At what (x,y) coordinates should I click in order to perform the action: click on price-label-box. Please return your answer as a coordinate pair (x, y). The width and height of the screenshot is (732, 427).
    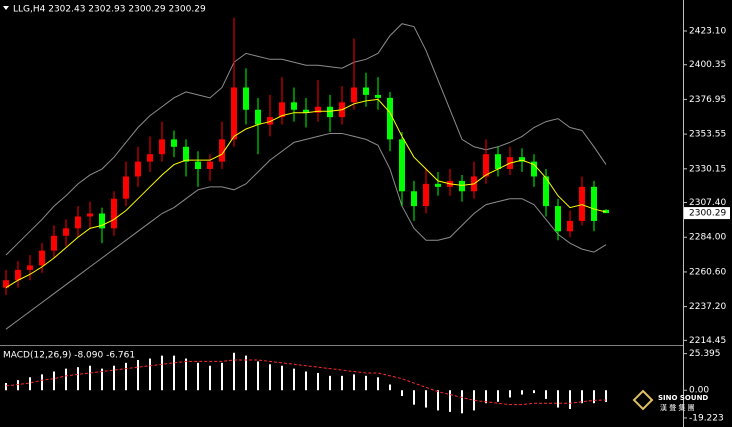
    Looking at the image, I should click on (707, 213).